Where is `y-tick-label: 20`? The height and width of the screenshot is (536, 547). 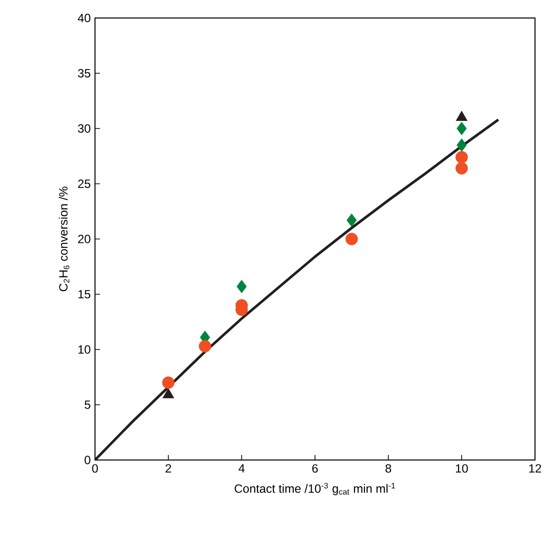 y-tick-label: 20 is located at coordinates (84, 239).